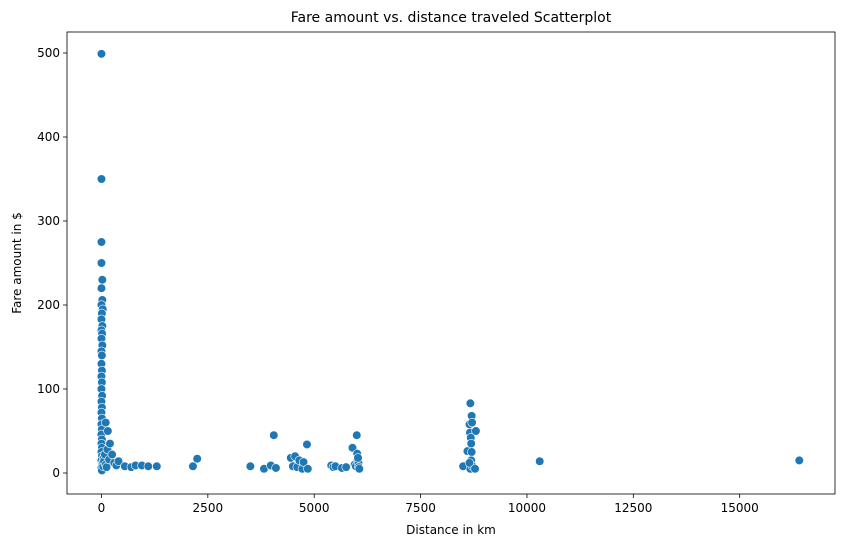  What do you see at coordinates (451, 530) in the screenshot?
I see `x-axis-label: Distance in km` at bounding box center [451, 530].